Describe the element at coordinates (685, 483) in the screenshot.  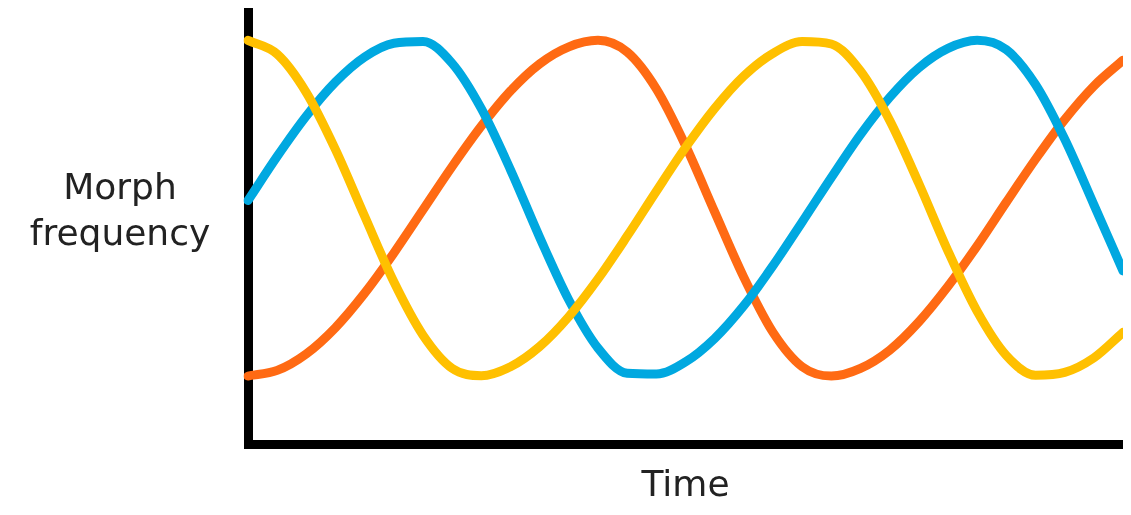
I see `x-axis-title: Time` at that location.